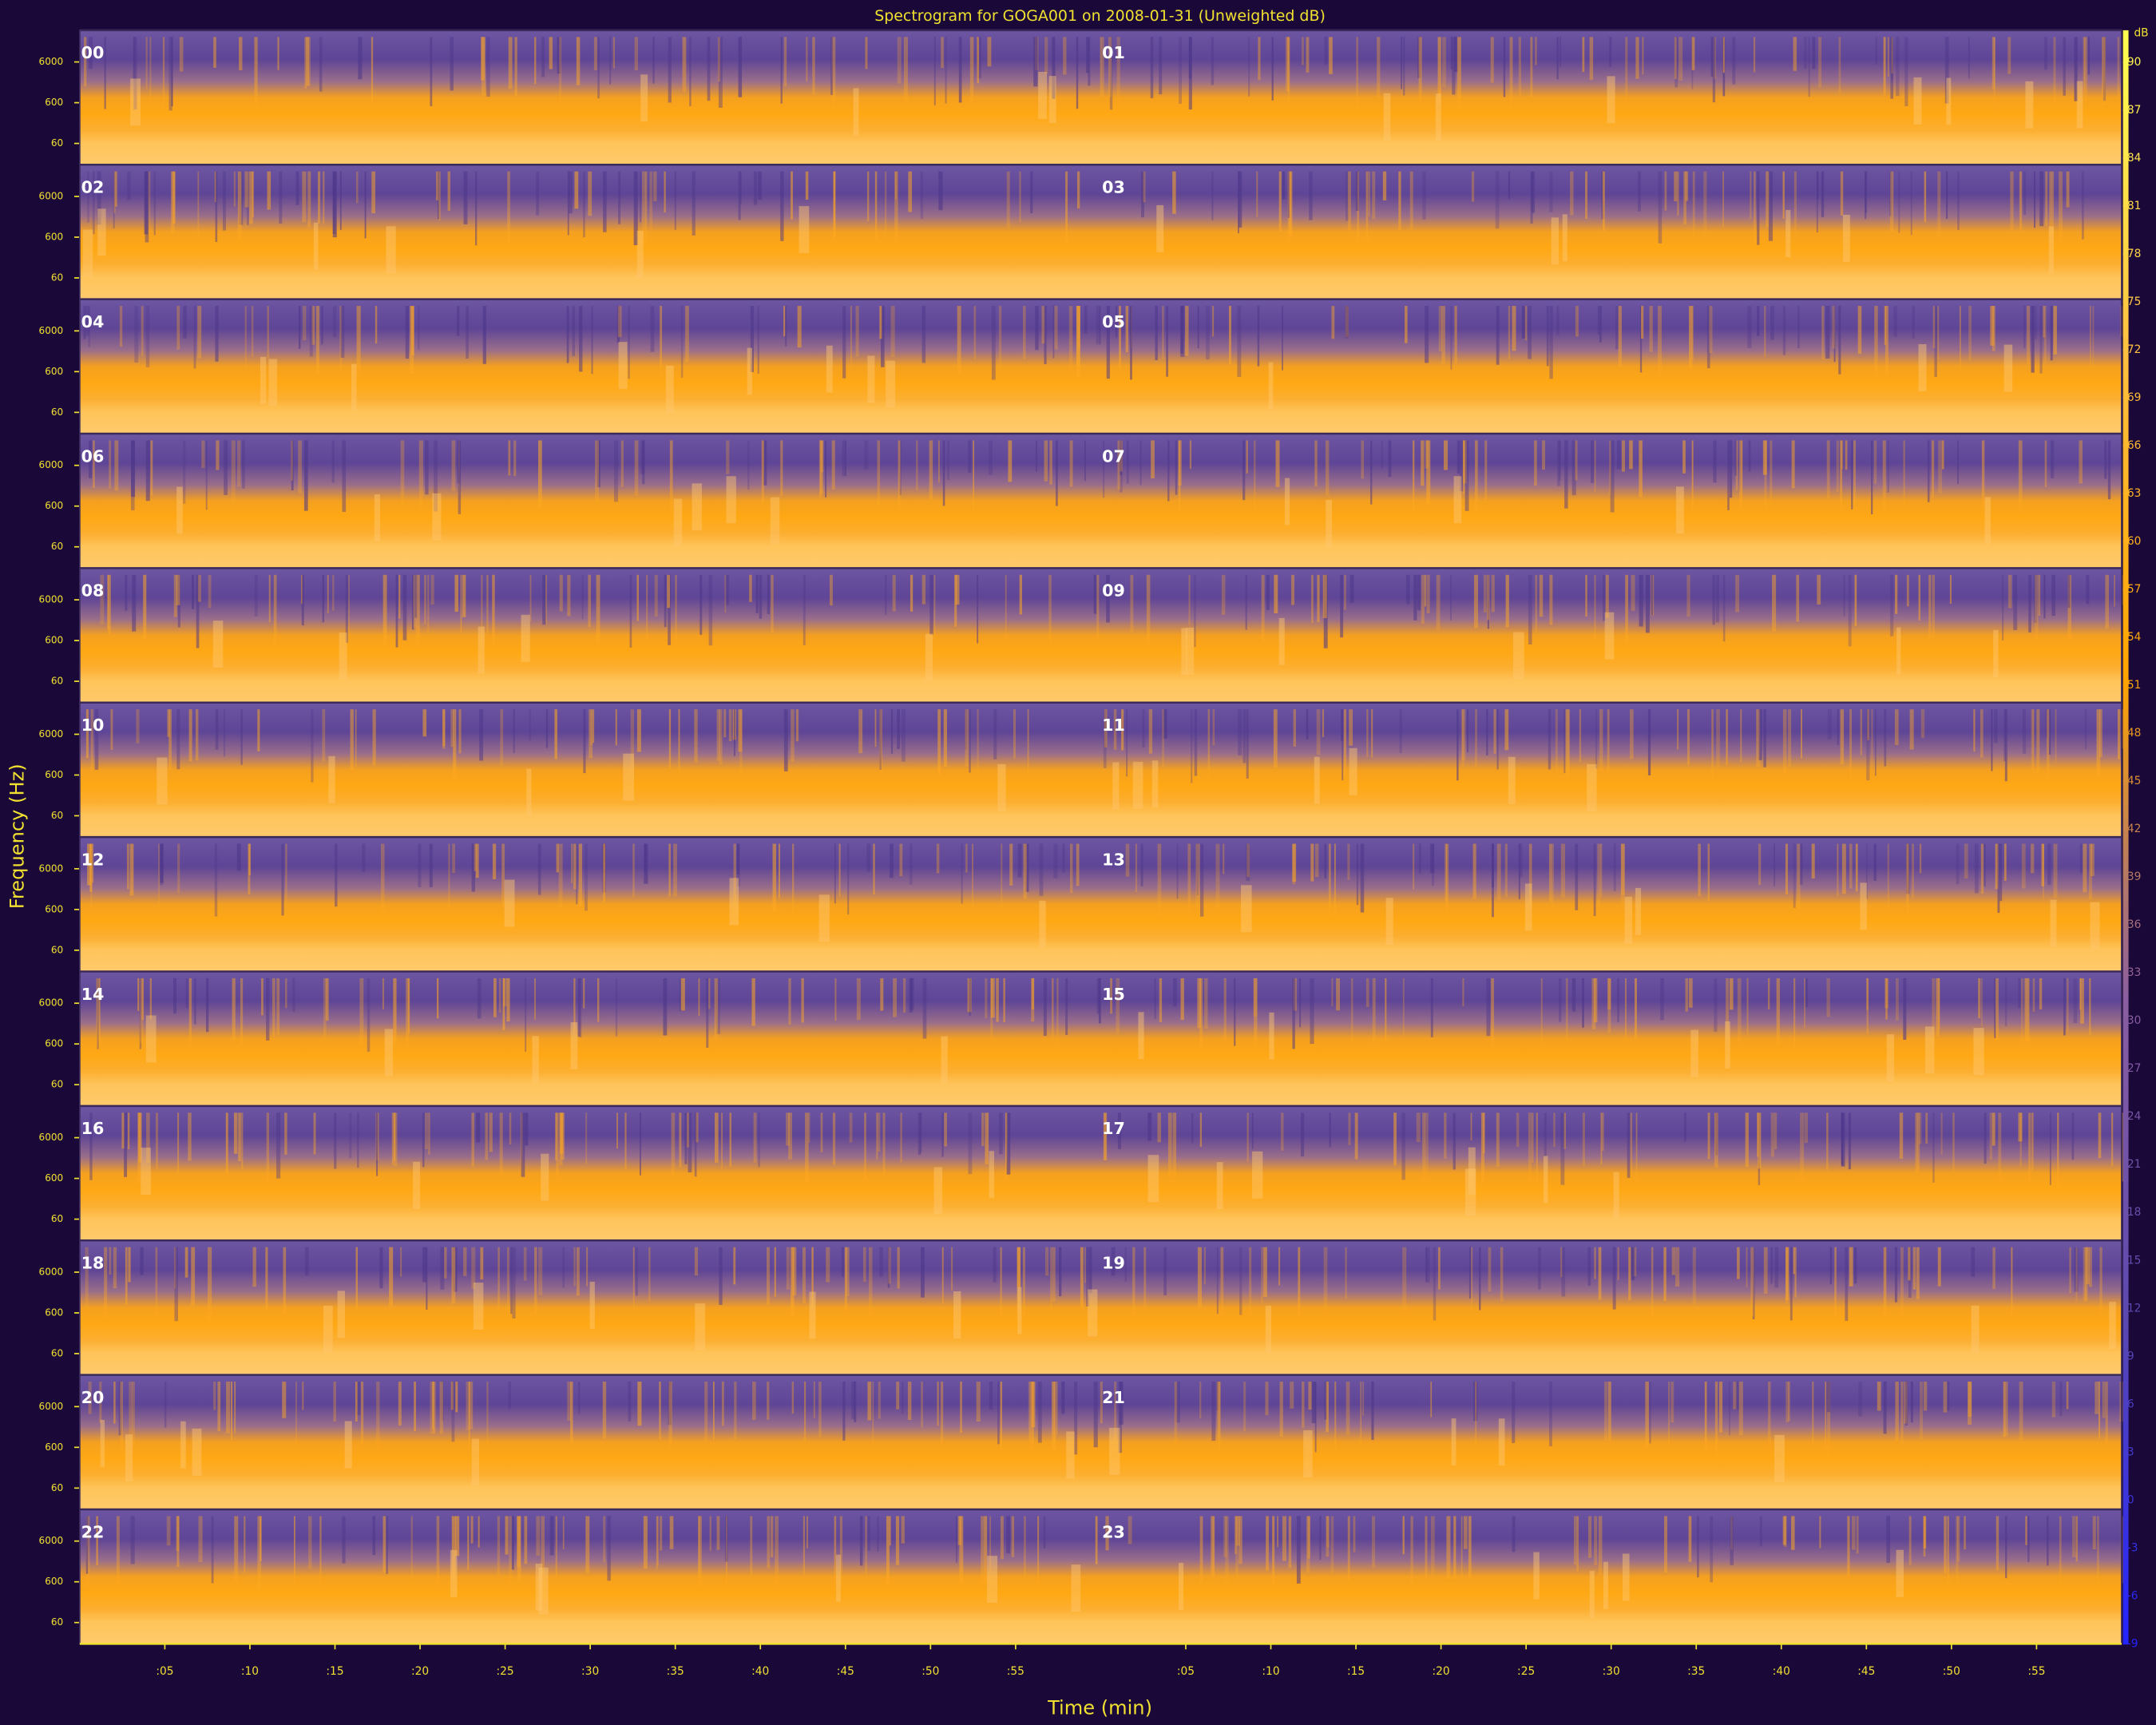  I want to click on spectrogram-row, so click(1100, 98).